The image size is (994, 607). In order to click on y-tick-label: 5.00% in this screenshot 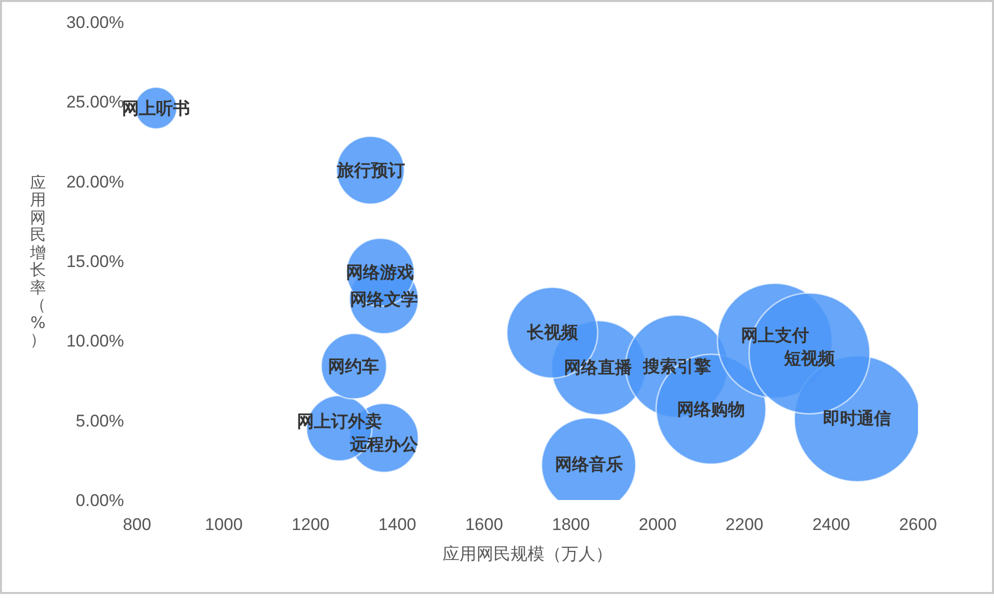, I will do `click(100, 420)`.